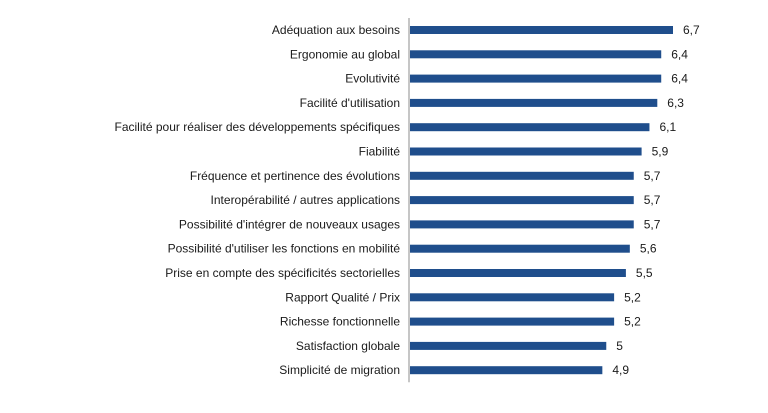  Describe the element at coordinates (644, 273) in the screenshot. I see `value-label: 5,5` at that location.